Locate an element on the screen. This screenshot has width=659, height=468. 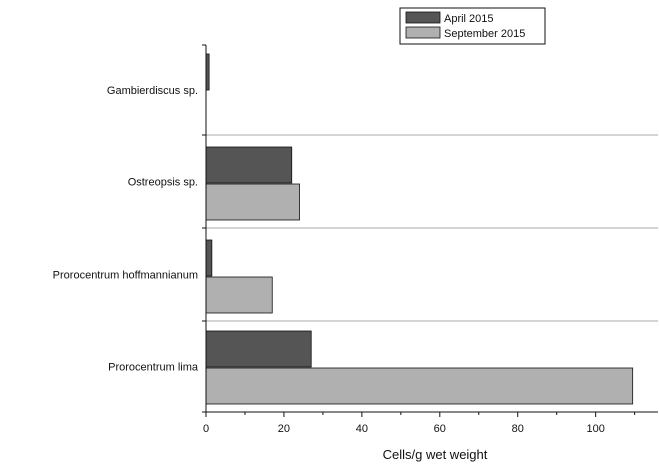
category-label: Gambierdiscus sp. is located at coordinates (152, 91).